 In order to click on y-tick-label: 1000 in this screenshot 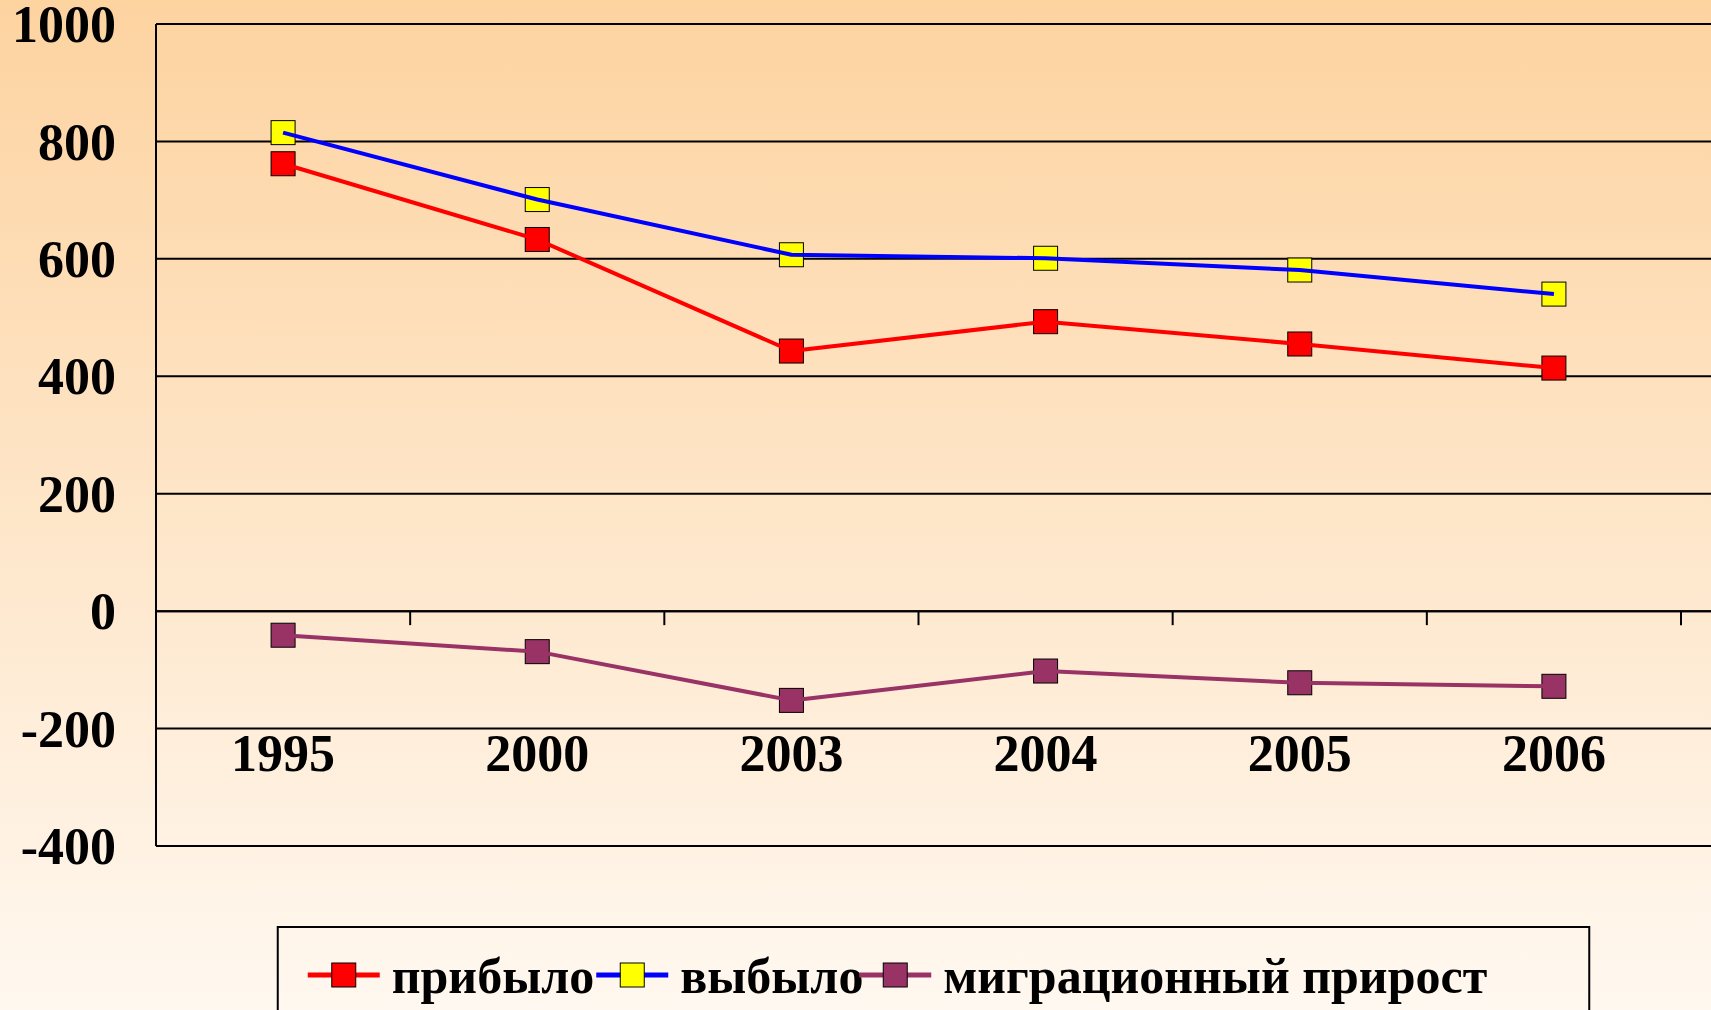, I will do `click(64, 27)`.